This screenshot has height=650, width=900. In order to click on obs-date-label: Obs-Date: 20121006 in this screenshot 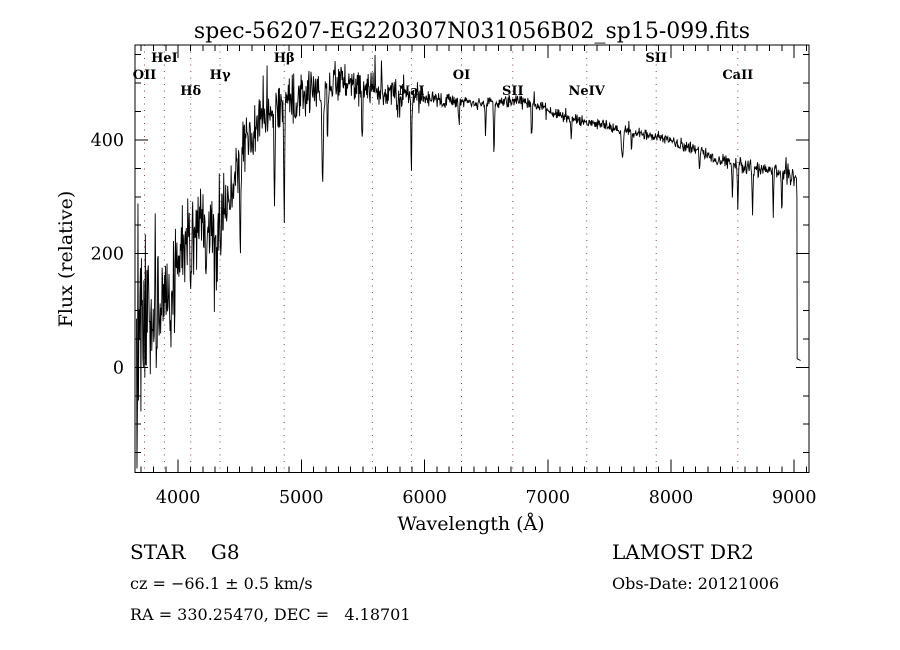, I will do `click(696, 583)`.